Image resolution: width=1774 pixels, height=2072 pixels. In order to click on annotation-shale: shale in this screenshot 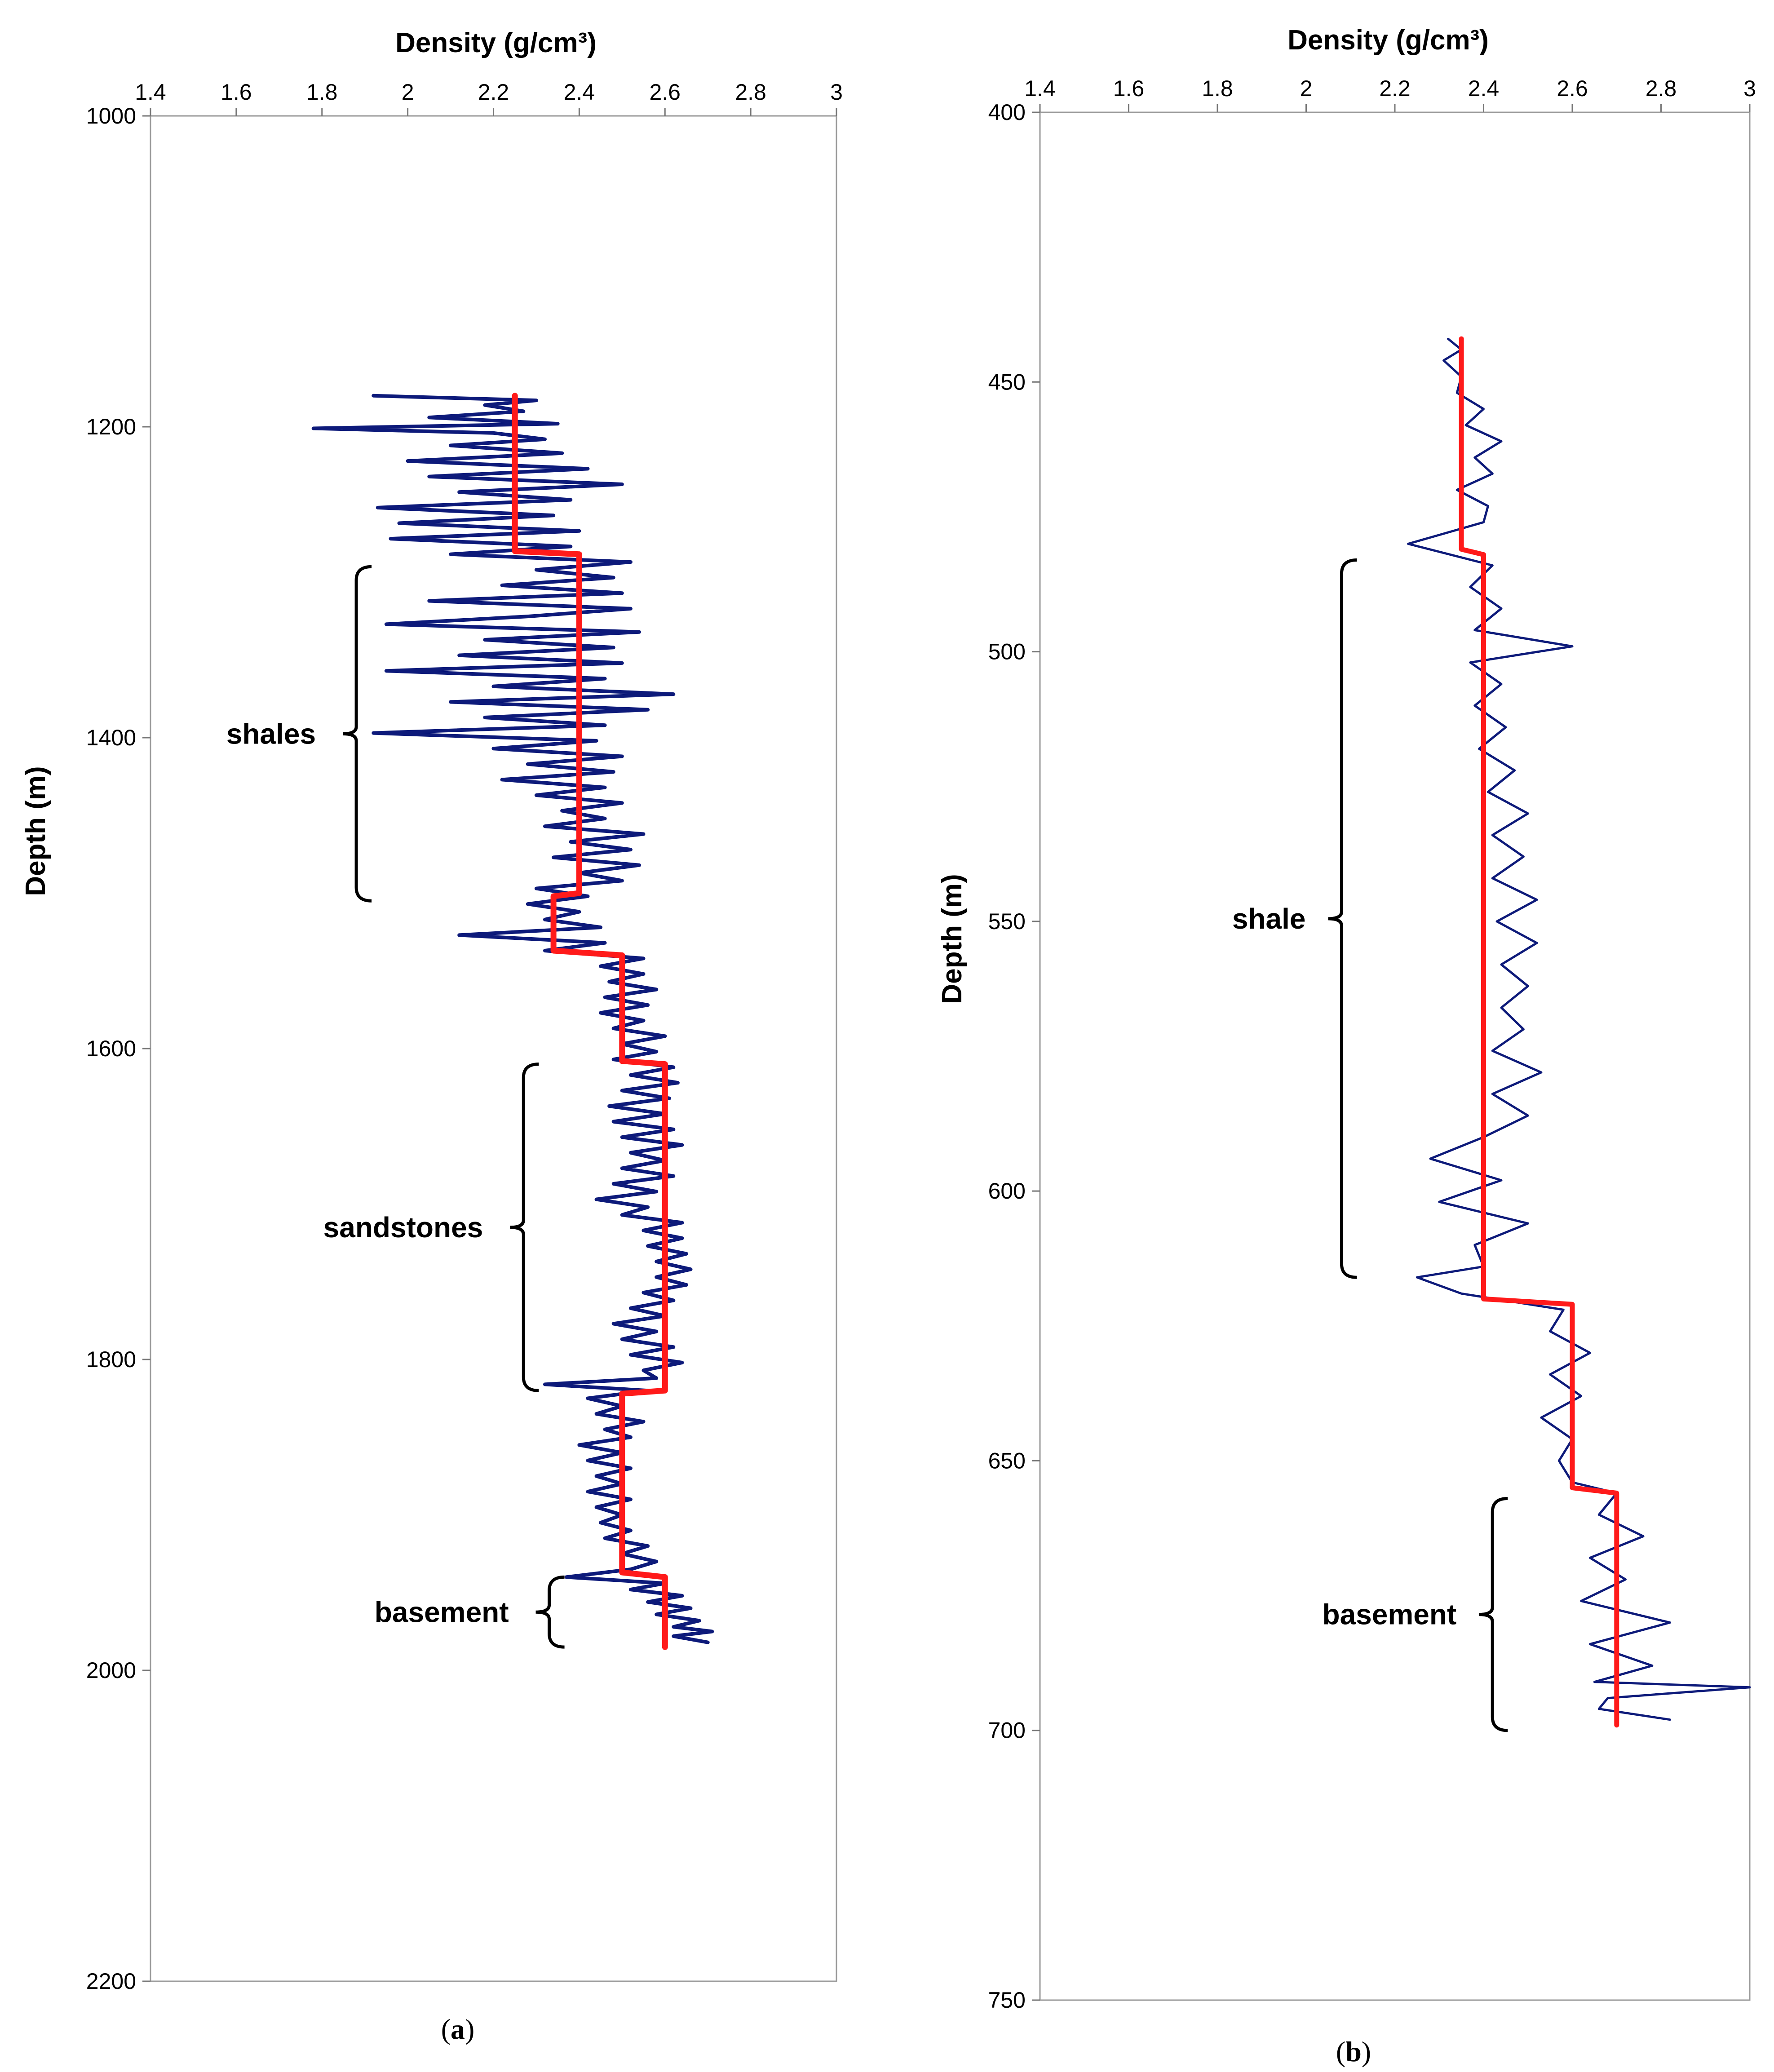, I will do `click(1269, 919)`.